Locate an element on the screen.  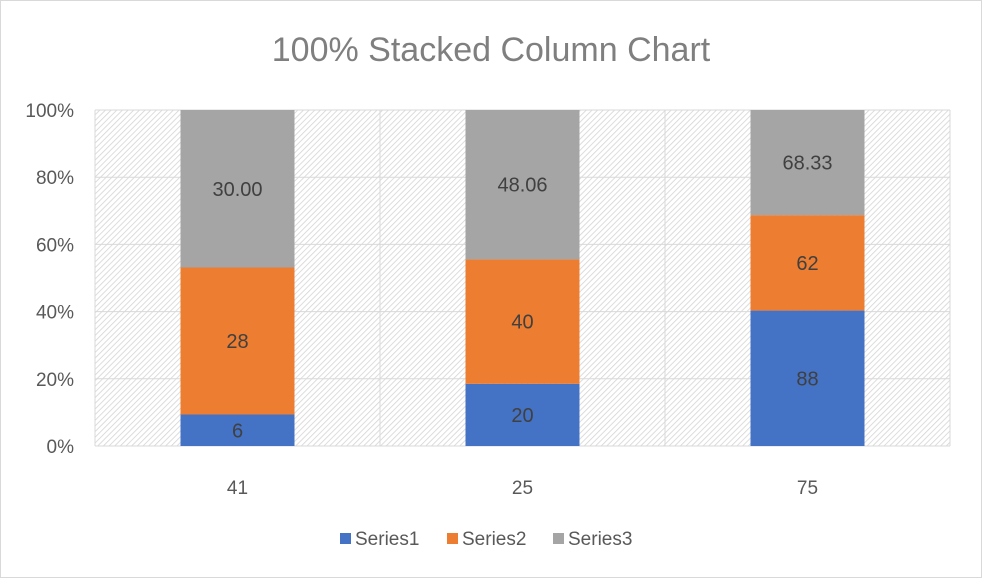
data-label-series2-75: 62 is located at coordinates (807, 264).